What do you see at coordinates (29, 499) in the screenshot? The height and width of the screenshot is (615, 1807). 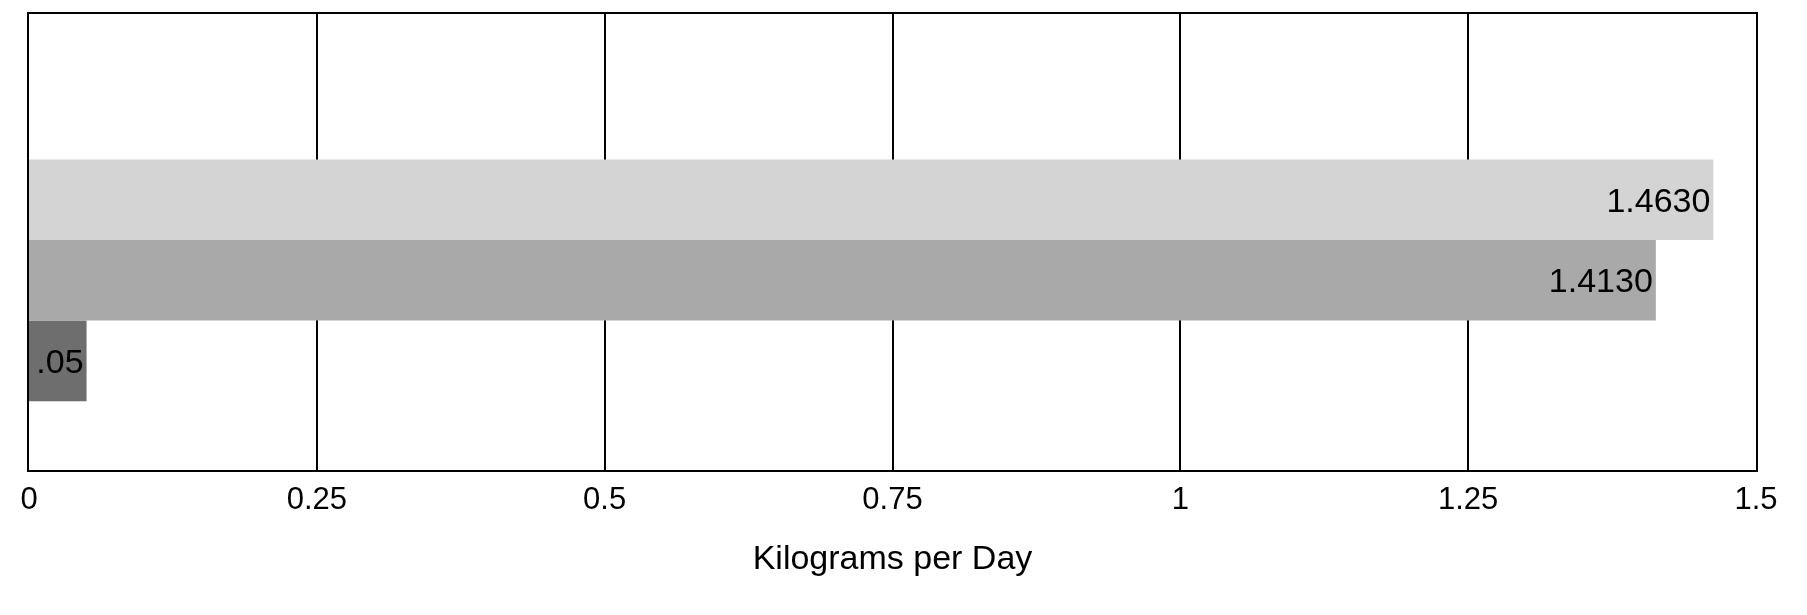 I see `x-tick-label: 0` at bounding box center [29, 499].